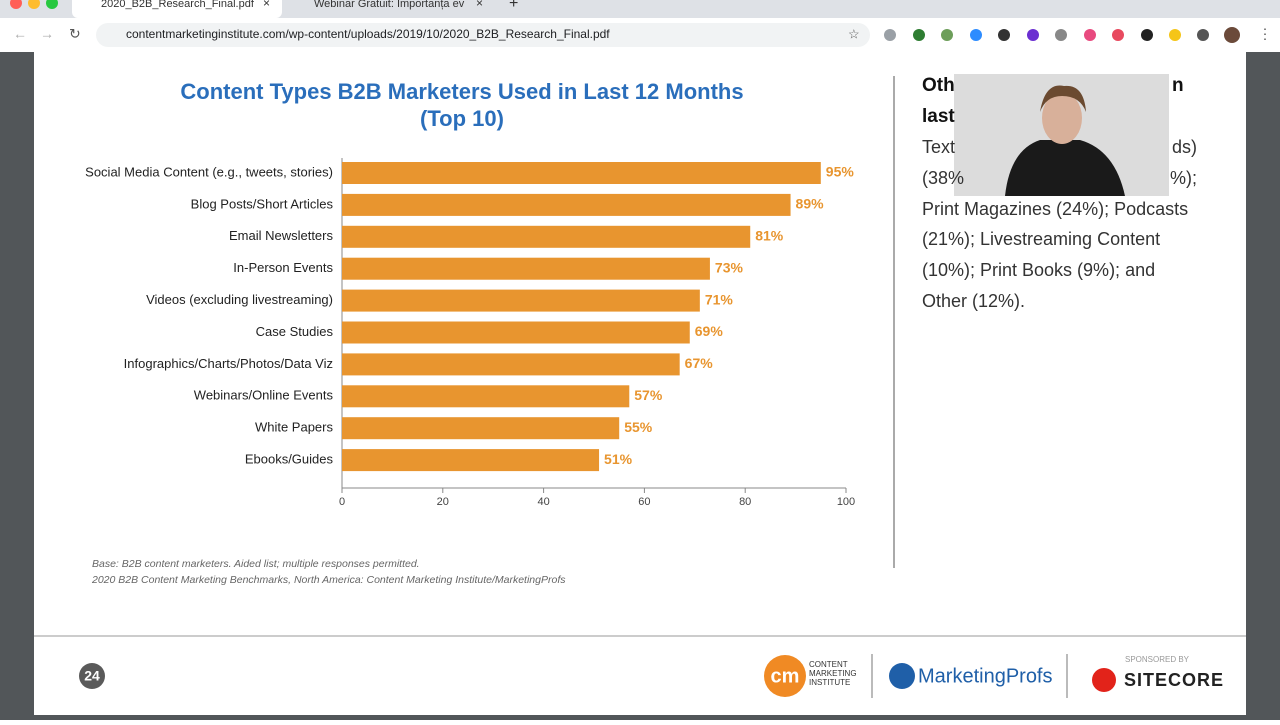  What do you see at coordinates (648, 395) in the screenshot?
I see `value-label: 57%` at bounding box center [648, 395].